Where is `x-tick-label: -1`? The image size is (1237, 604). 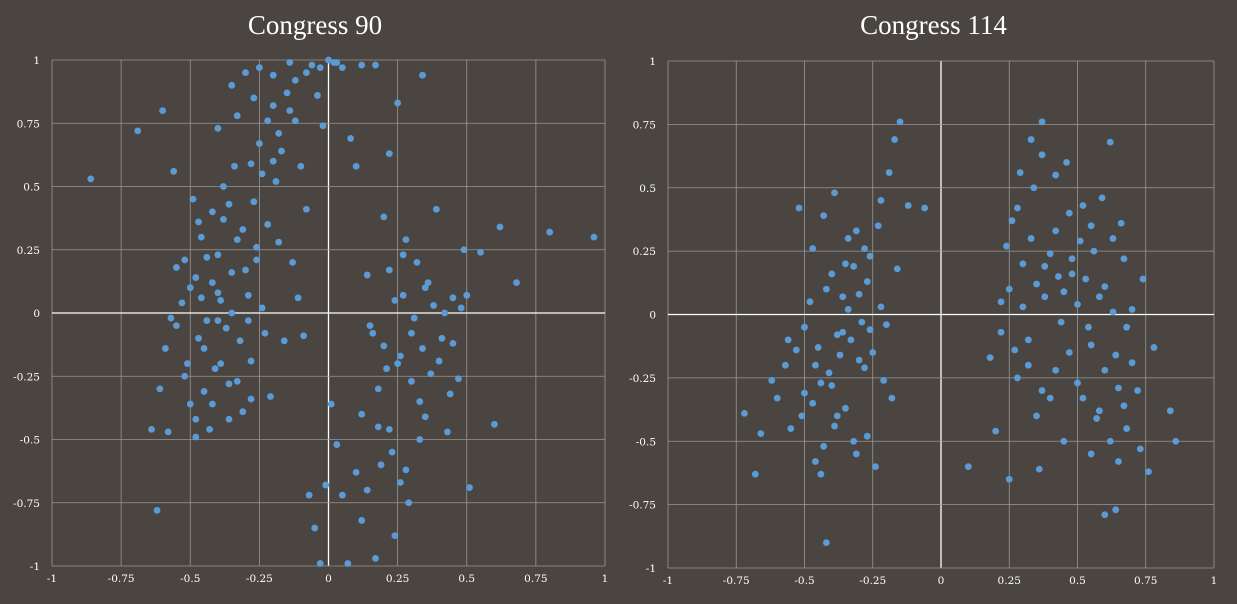
x-tick-label: -1 is located at coordinates (52, 579).